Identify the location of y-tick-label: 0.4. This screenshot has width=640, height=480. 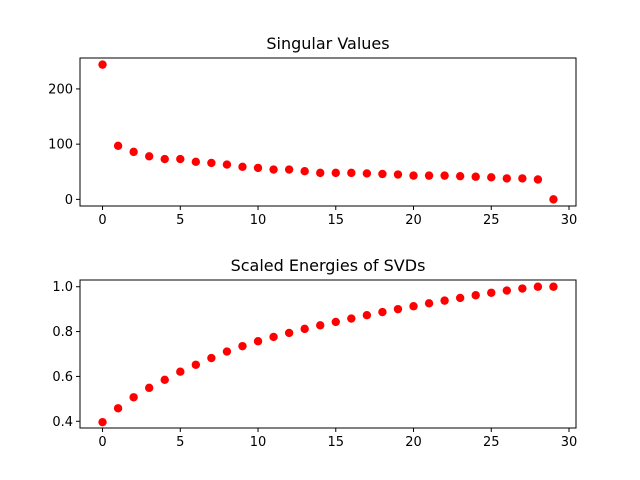
(62, 422).